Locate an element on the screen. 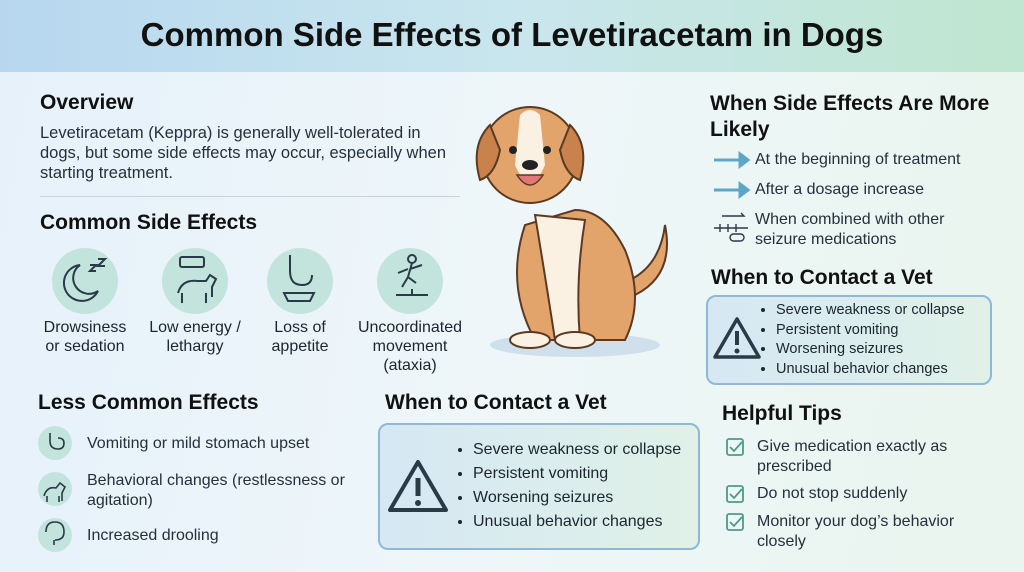 This screenshot has height=572, width=1024. timing-icons is located at coordinates (732, 196).